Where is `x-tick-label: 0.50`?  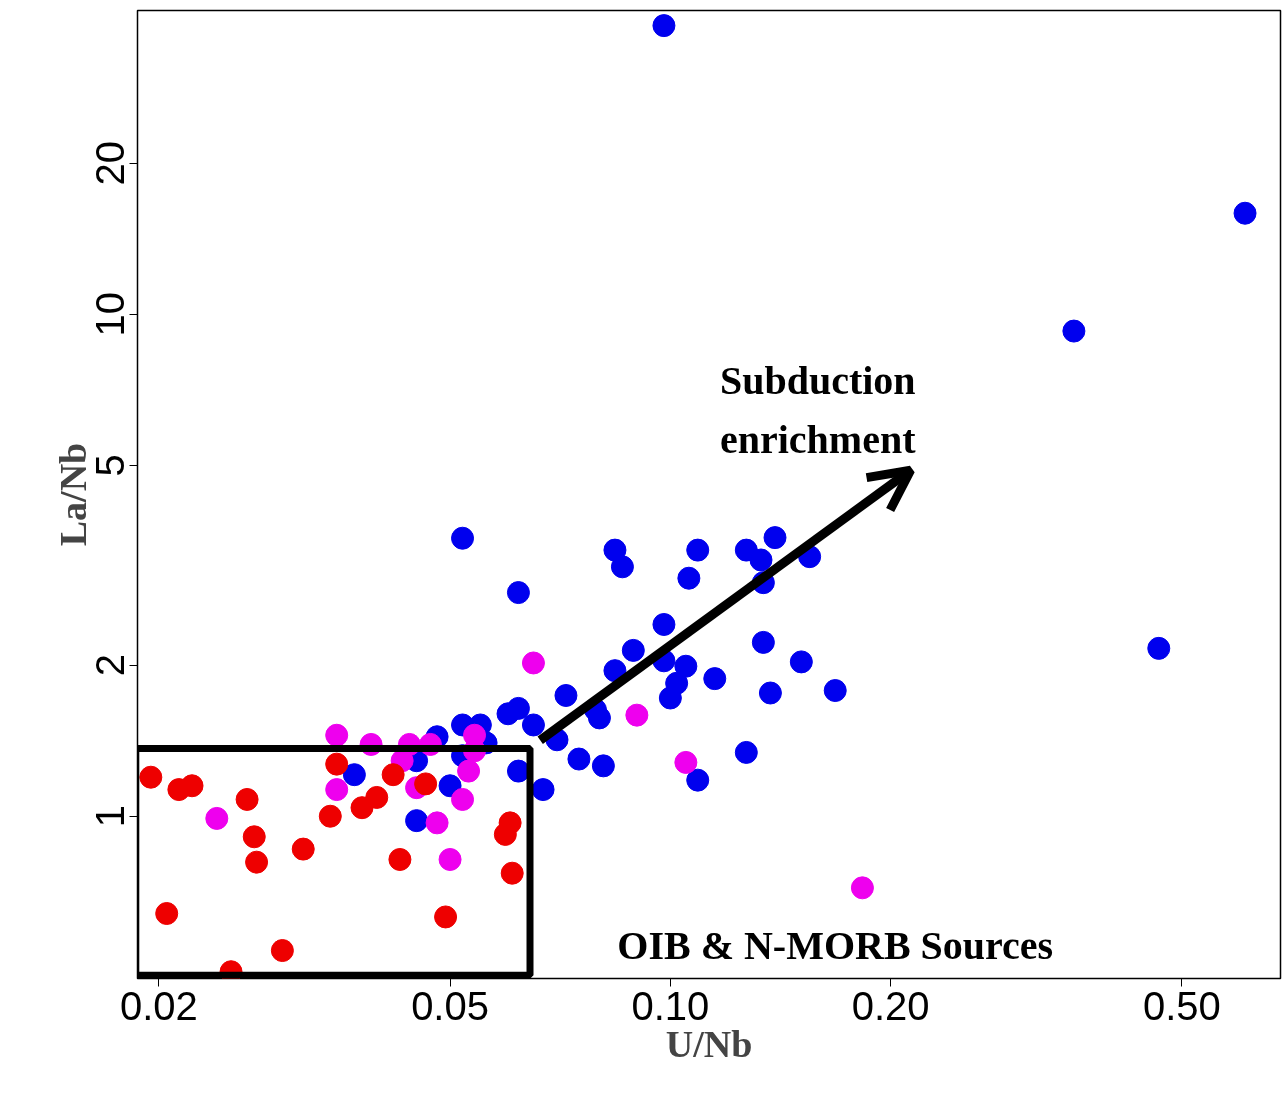
x-tick-label: 0.50 is located at coordinates (1181, 1005).